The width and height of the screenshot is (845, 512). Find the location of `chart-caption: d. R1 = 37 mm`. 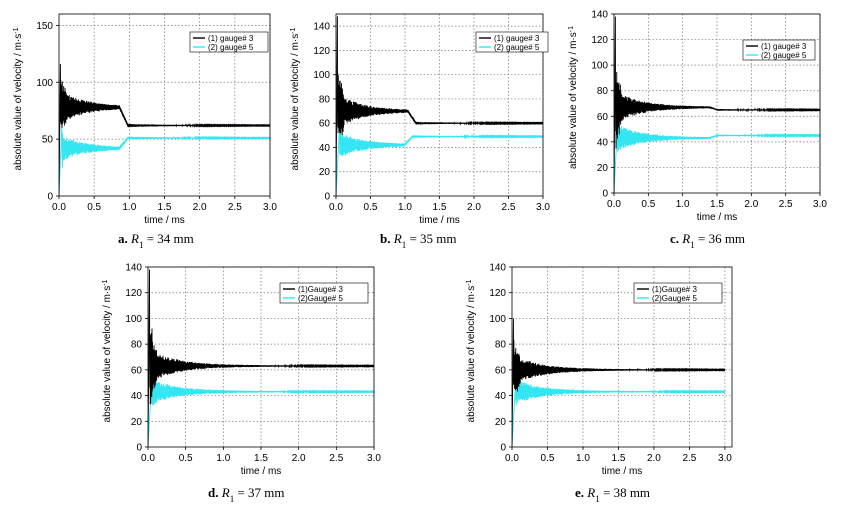

chart-caption: d. R1 = 37 mm is located at coordinates (246, 494).